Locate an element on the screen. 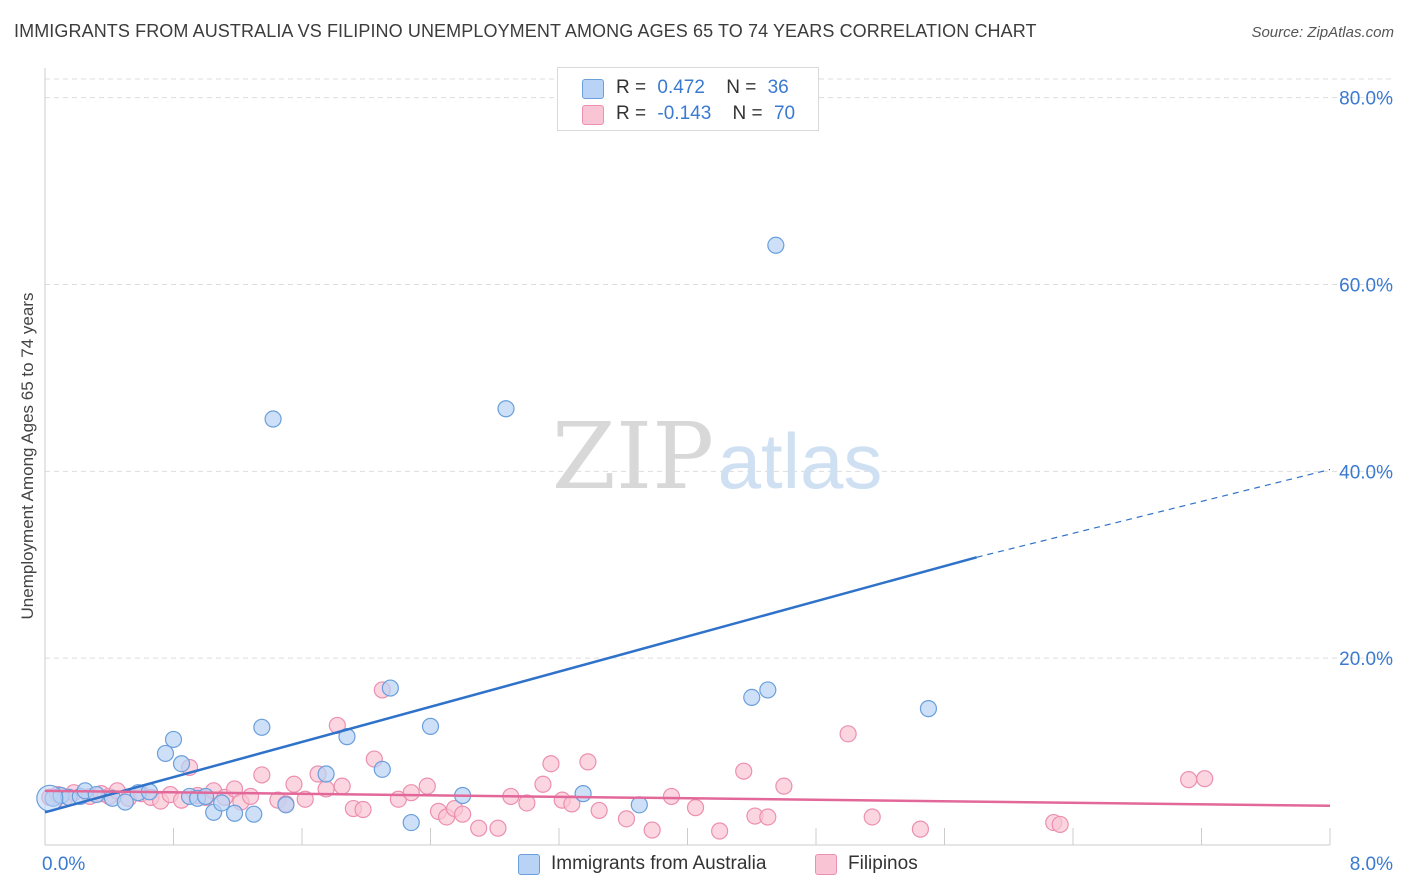 This screenshot has width=1406, height=892. r-value-filipinos: -0.143 is located at coordinates (684, 113).